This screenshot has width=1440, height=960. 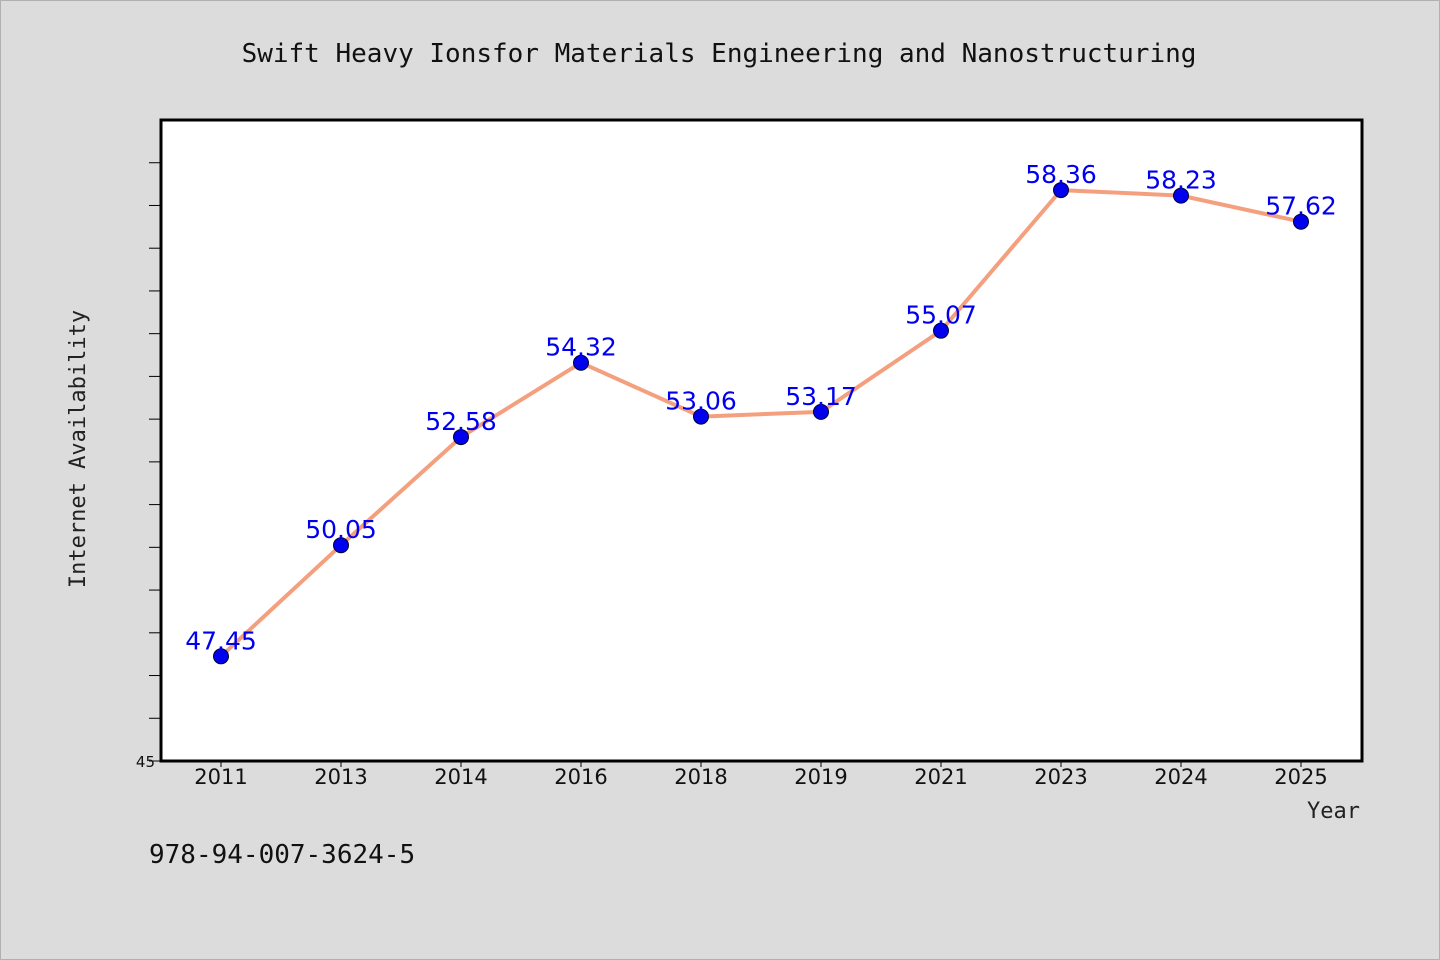 I want to click on y-axis-tick-labels: 45, so click(x=145, y=762).